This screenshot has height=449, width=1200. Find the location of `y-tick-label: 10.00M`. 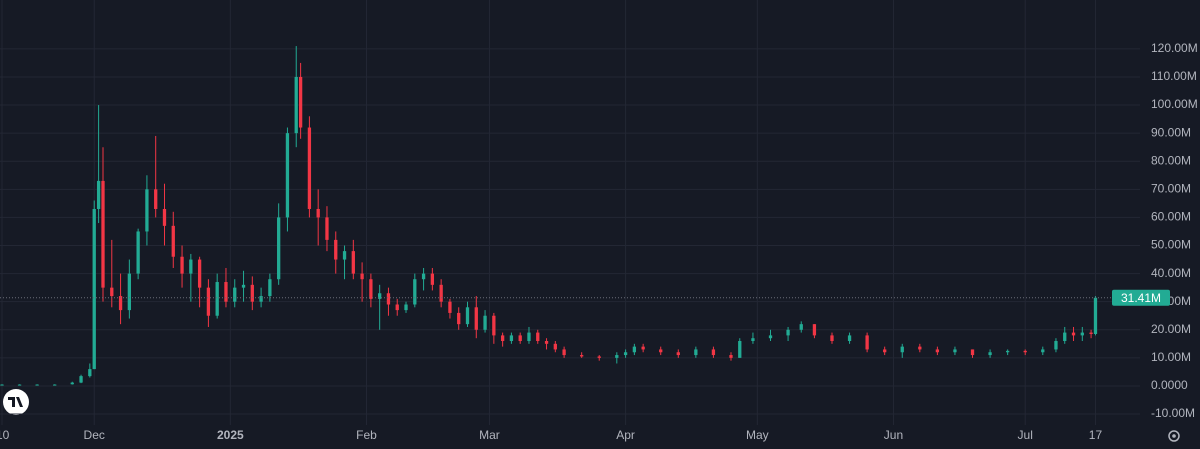

y-tick-label: 10.00M is located at coordinates (1171, 357).